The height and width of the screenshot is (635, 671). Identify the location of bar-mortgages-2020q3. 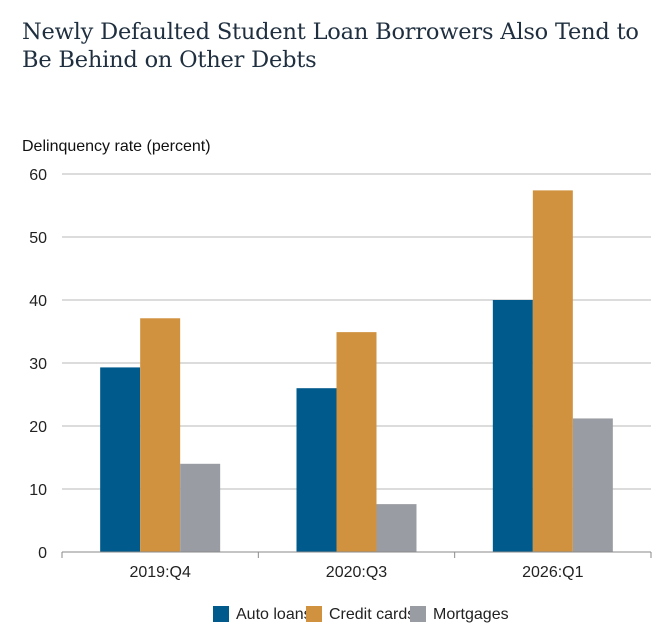
(396, 528).